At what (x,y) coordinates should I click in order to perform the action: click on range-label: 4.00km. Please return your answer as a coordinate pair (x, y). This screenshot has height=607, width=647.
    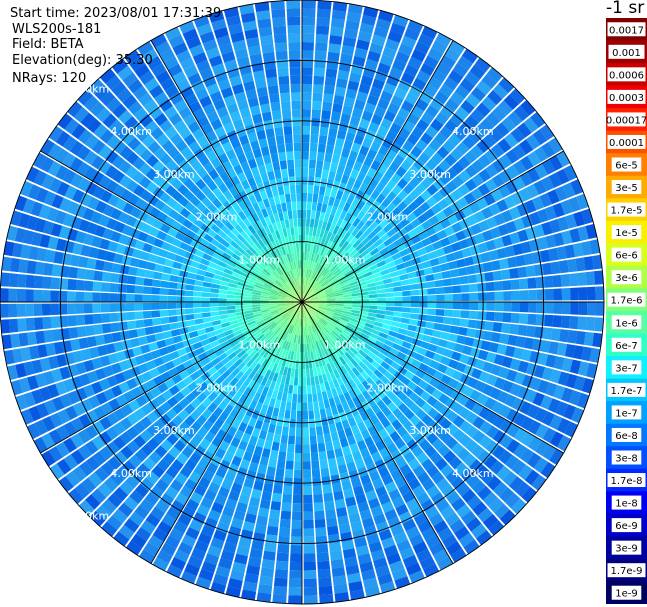
    Looking at the image, I should click on (131, 473).